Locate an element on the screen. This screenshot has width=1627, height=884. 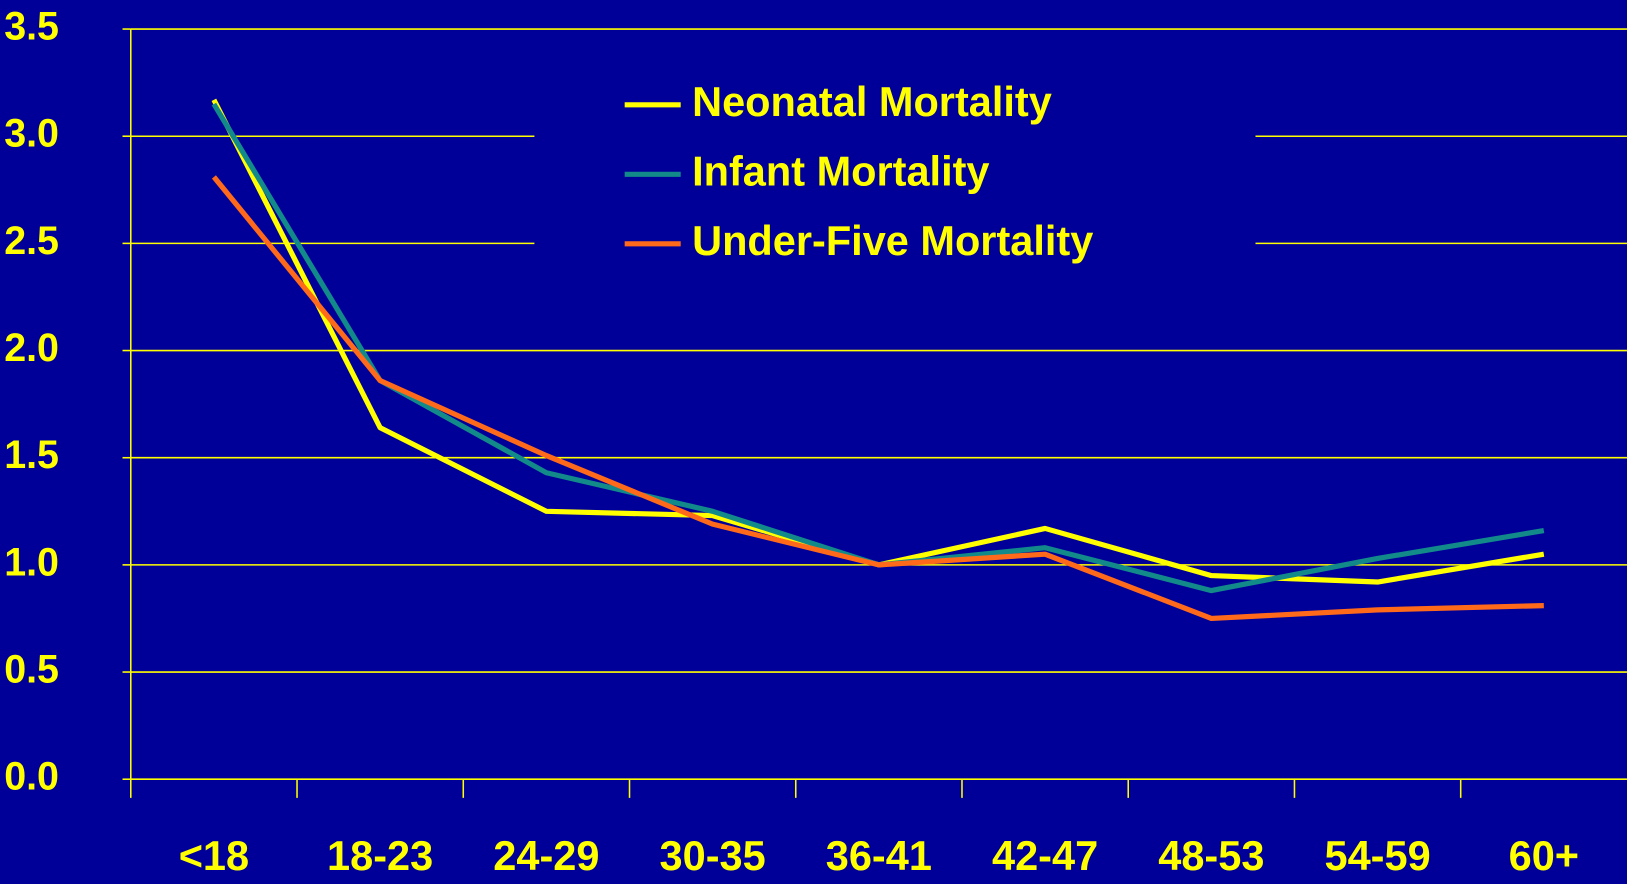
x-tick-label: <18 is located at coordinates (214, 855).